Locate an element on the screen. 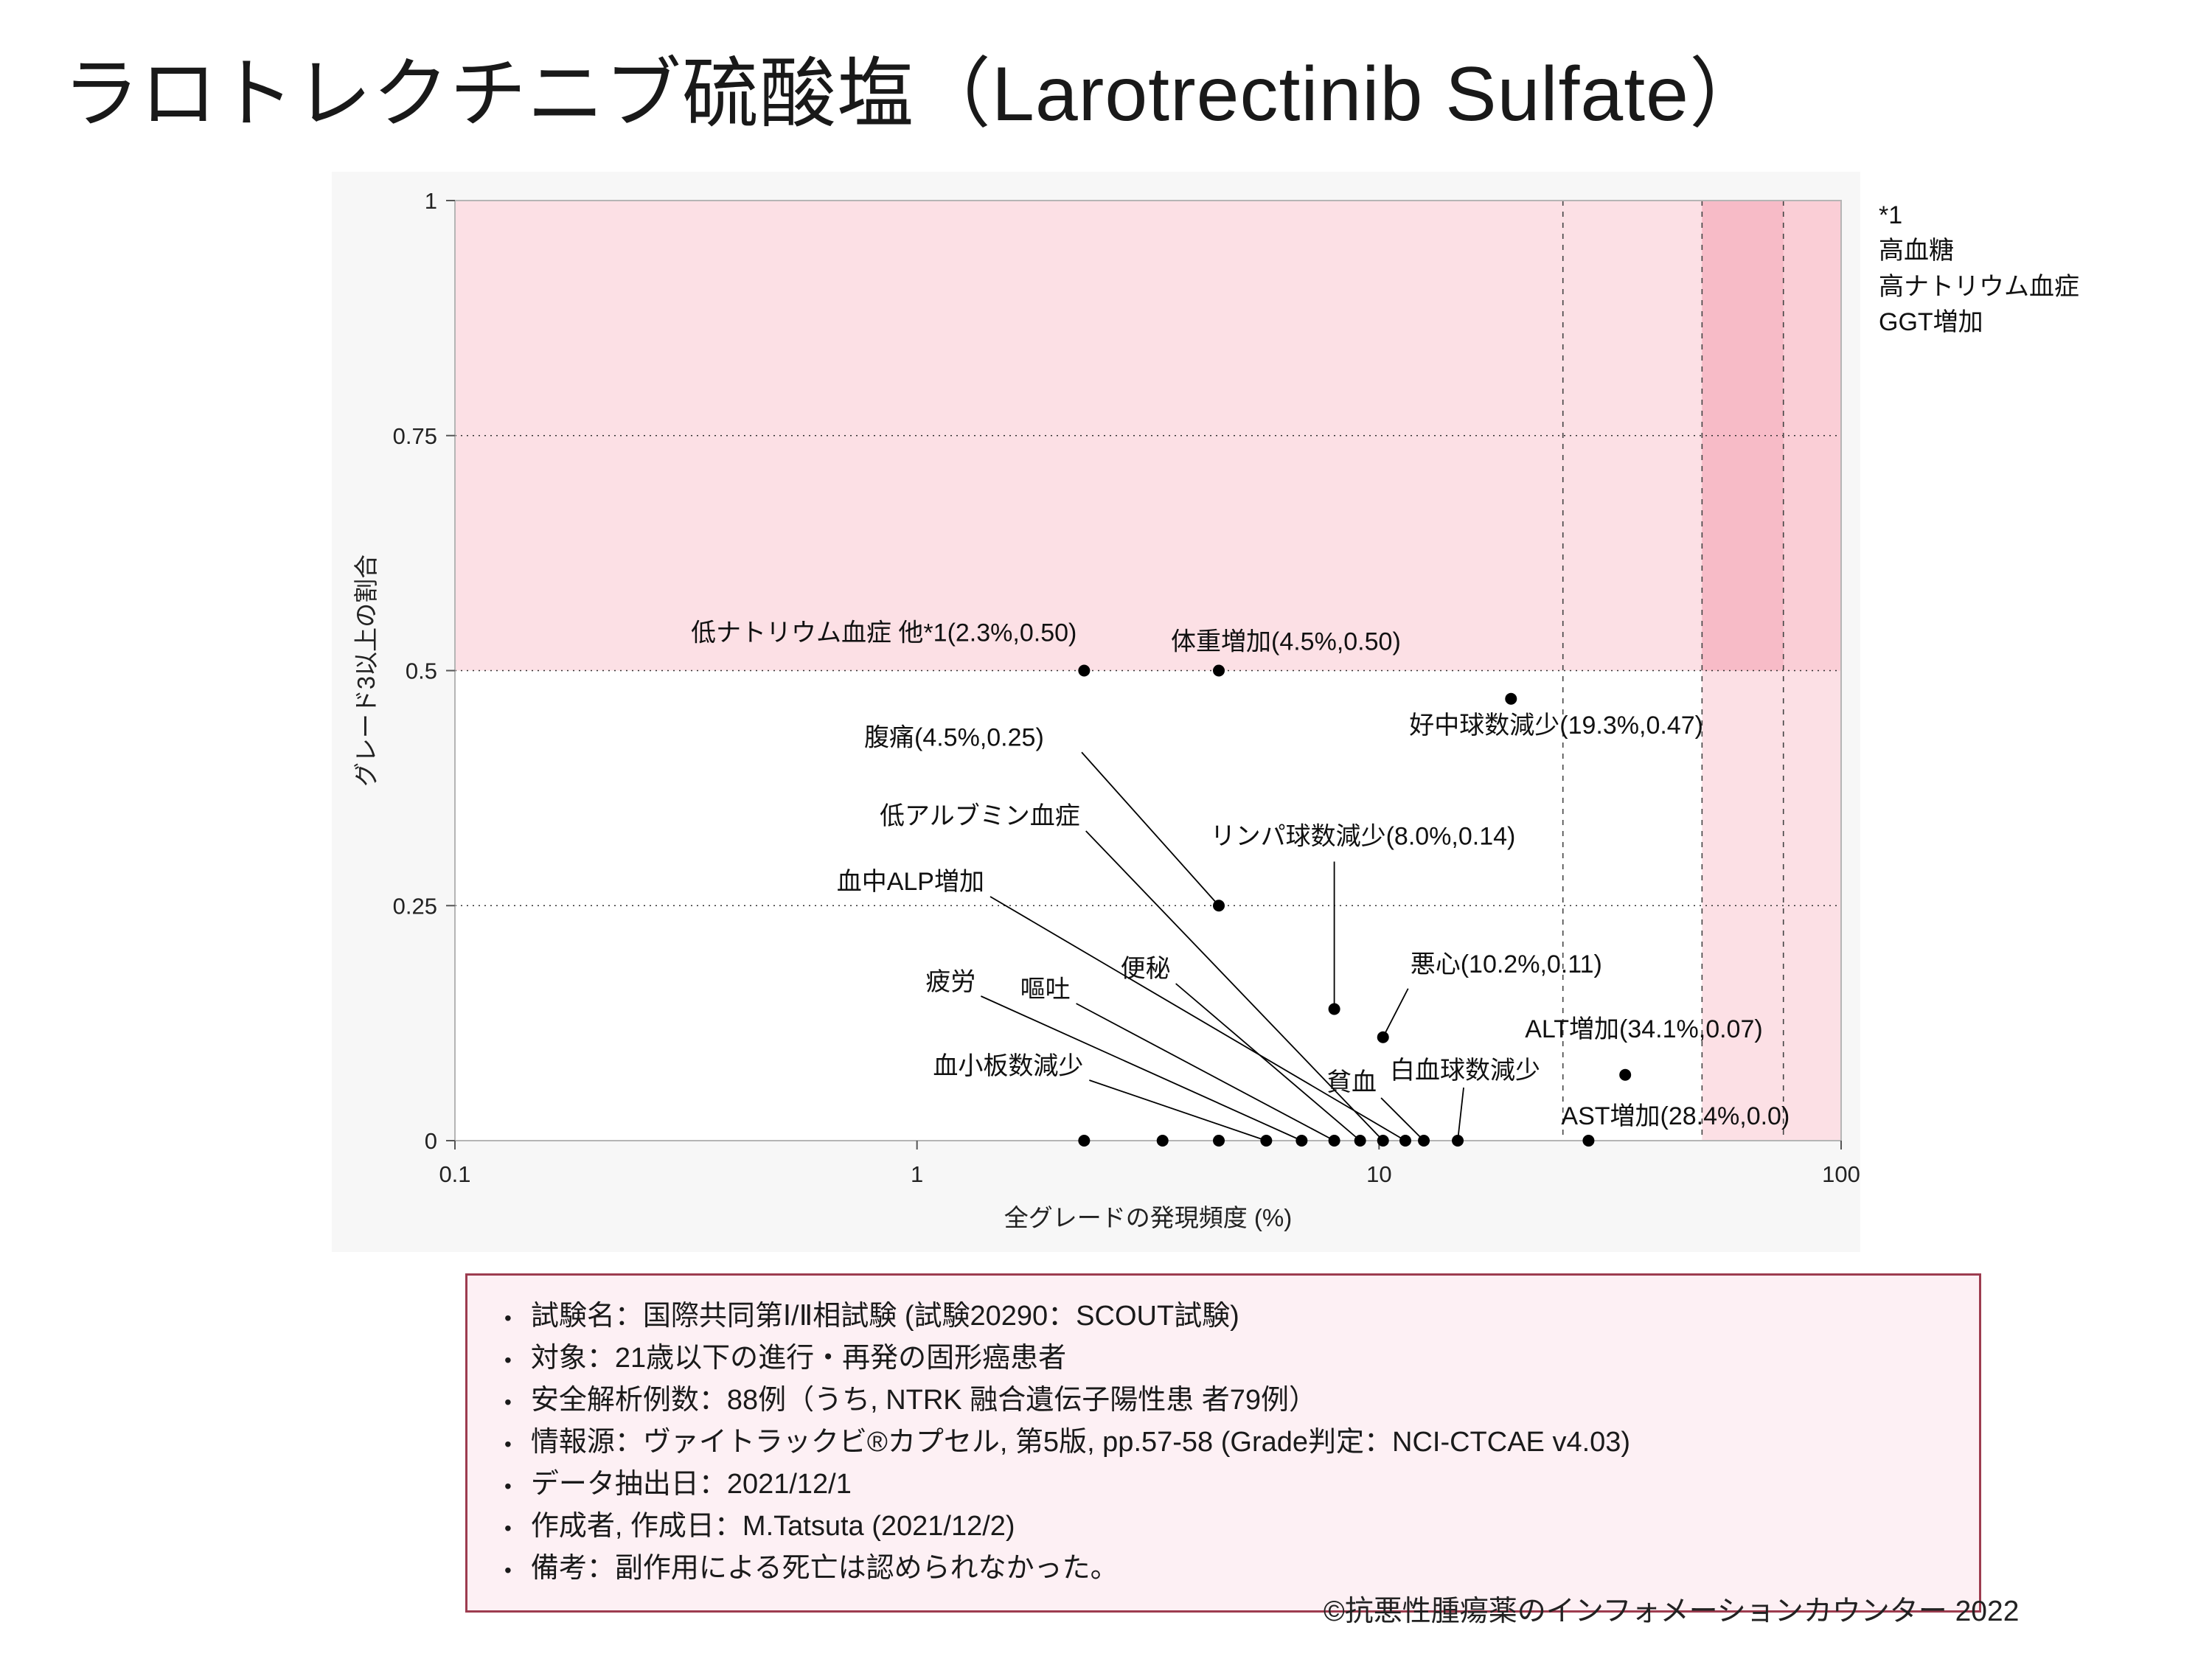 The image size is (2212, 1659). footnote-line: GGT増加 is located at coordinates (1931, 321).